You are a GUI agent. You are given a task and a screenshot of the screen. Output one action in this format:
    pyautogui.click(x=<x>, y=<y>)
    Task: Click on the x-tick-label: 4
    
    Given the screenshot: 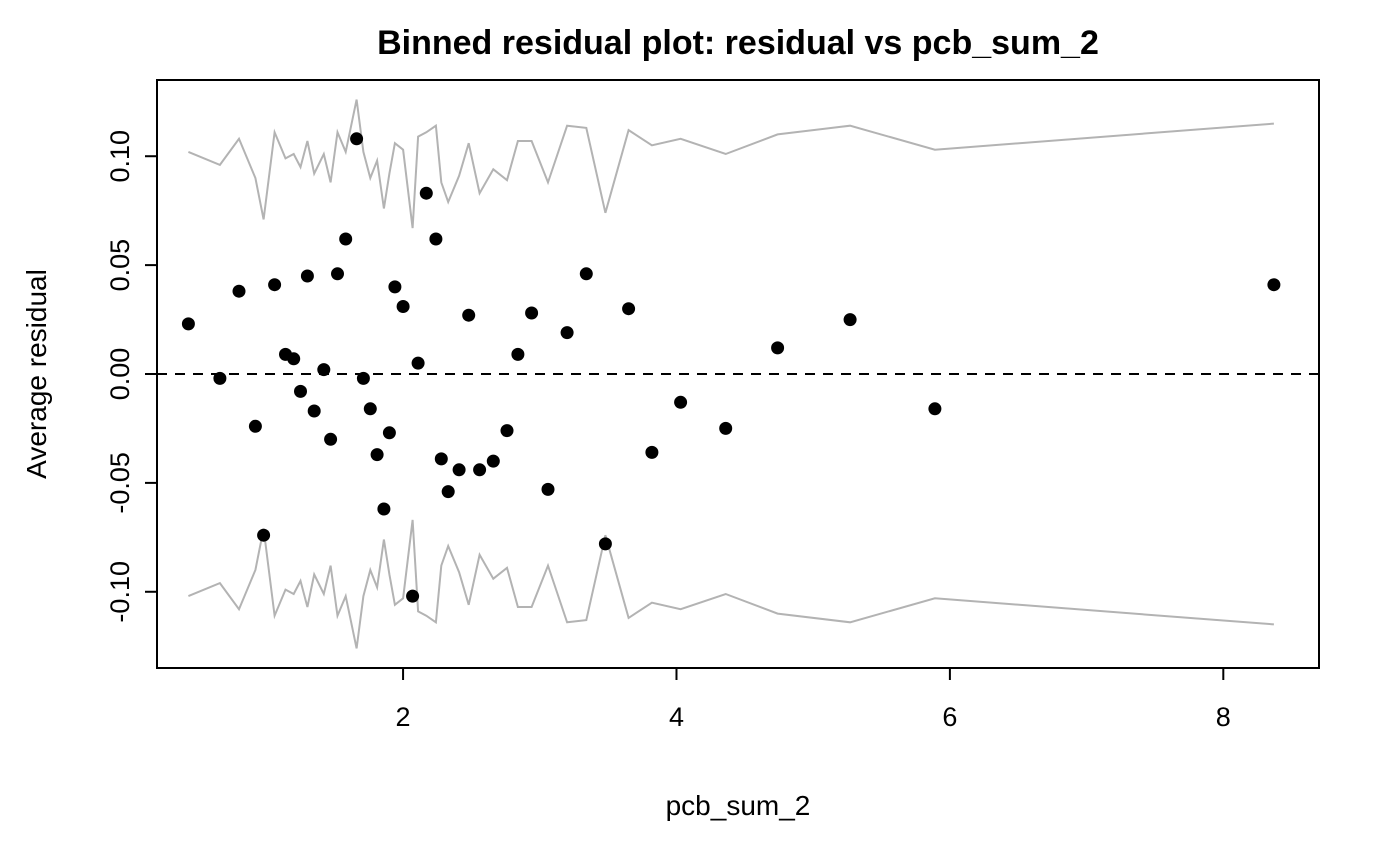 What is the action you would take?
    pyautogui.click(x=676, y=717)
    